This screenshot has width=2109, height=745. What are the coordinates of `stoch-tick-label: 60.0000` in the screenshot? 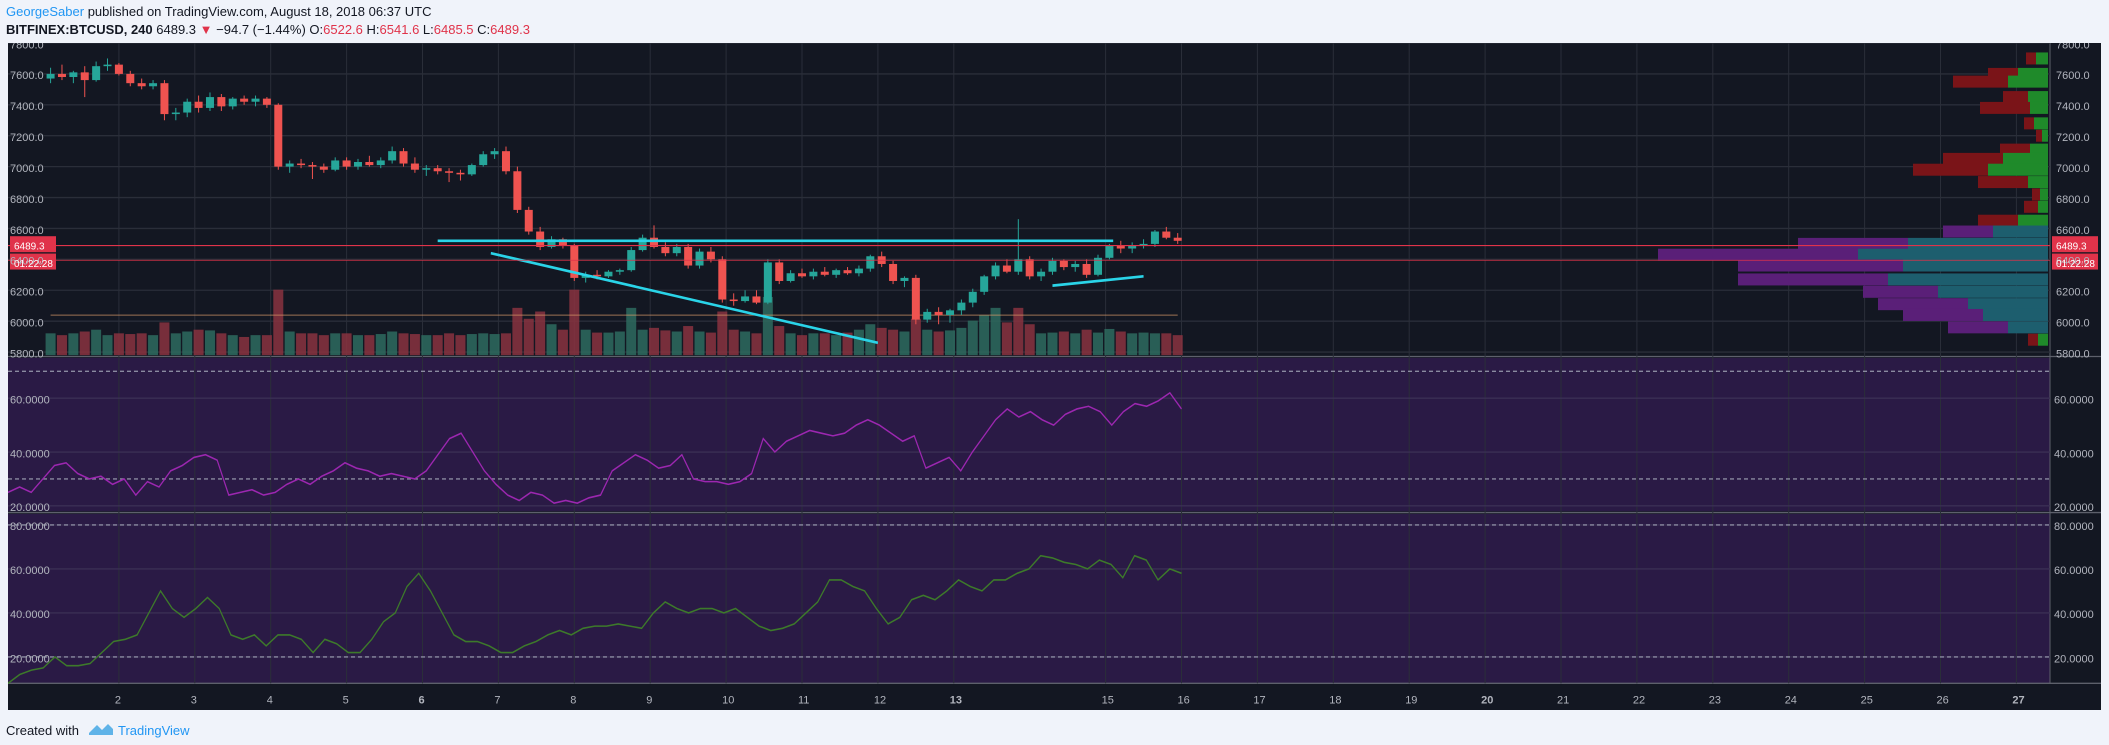 It's located at (2074, 571).